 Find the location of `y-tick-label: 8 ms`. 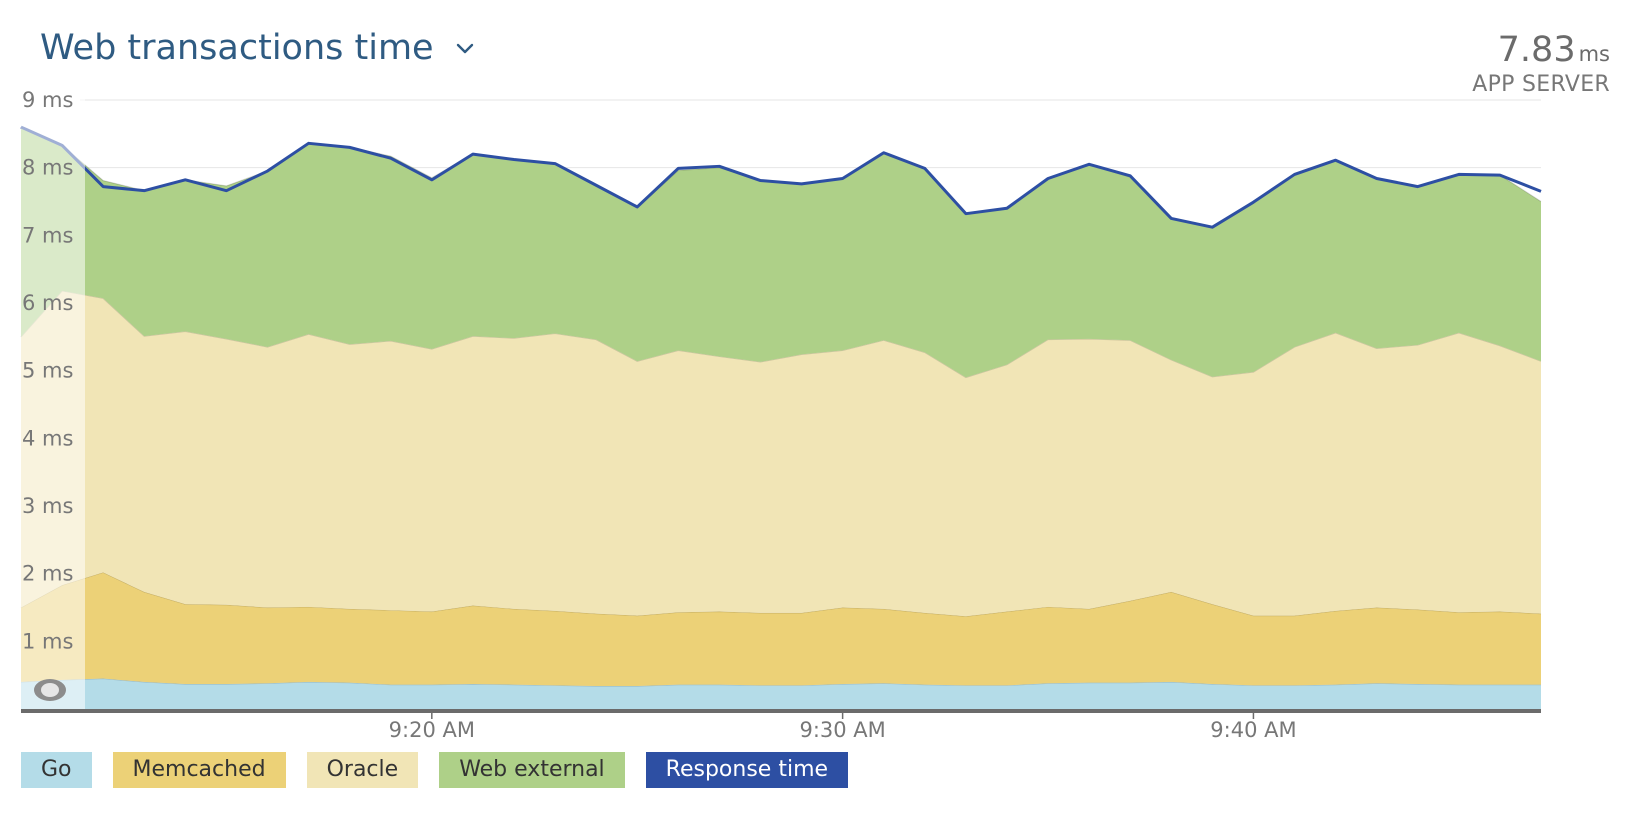

y-tick-label: 8 ms is located at coordinates (47, 168).